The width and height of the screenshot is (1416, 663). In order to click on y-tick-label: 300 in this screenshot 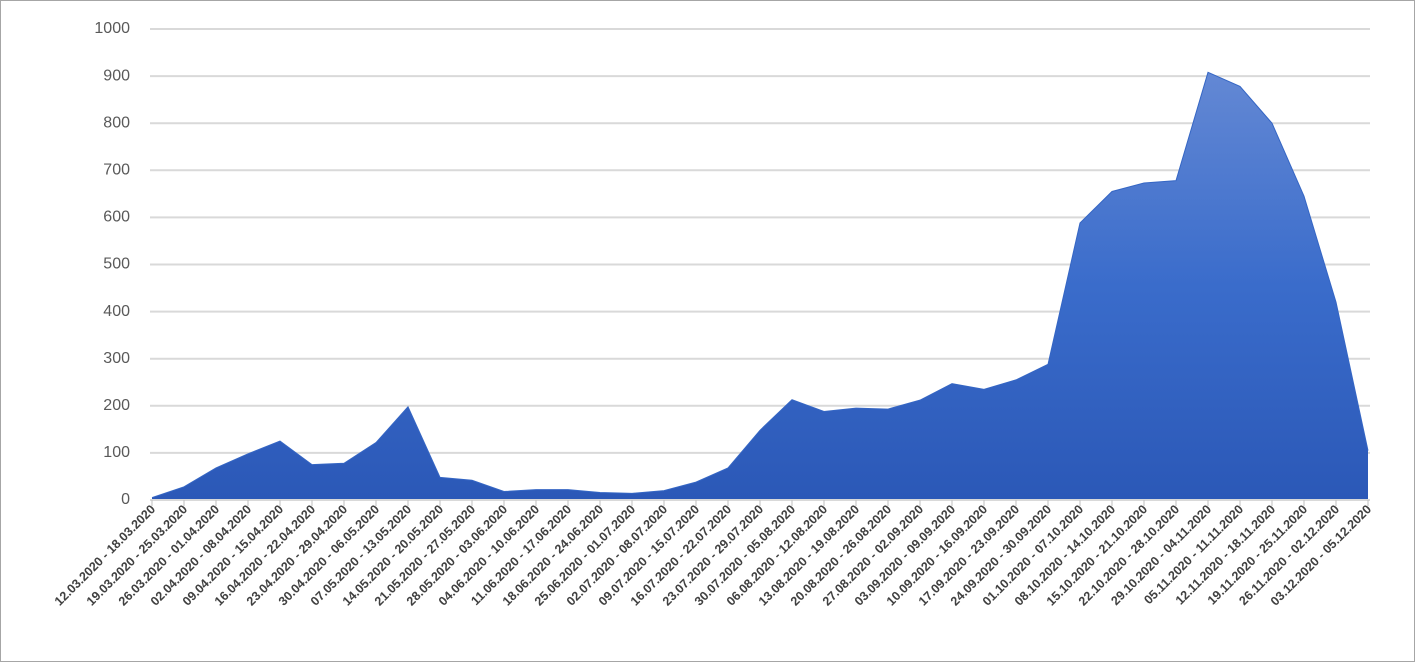, I will do `click(116, 358)`.